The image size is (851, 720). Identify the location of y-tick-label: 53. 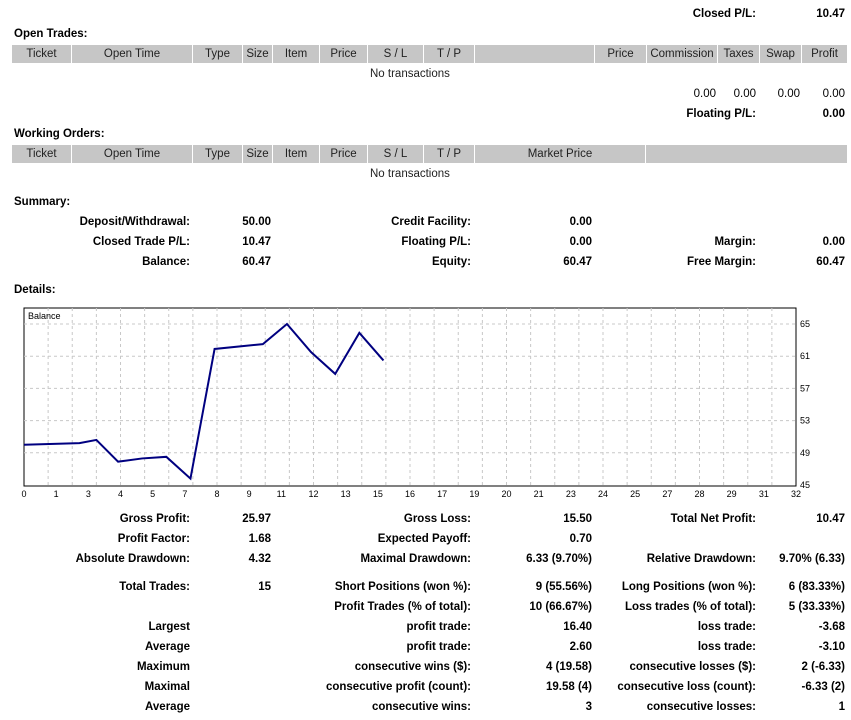
(805, 421).